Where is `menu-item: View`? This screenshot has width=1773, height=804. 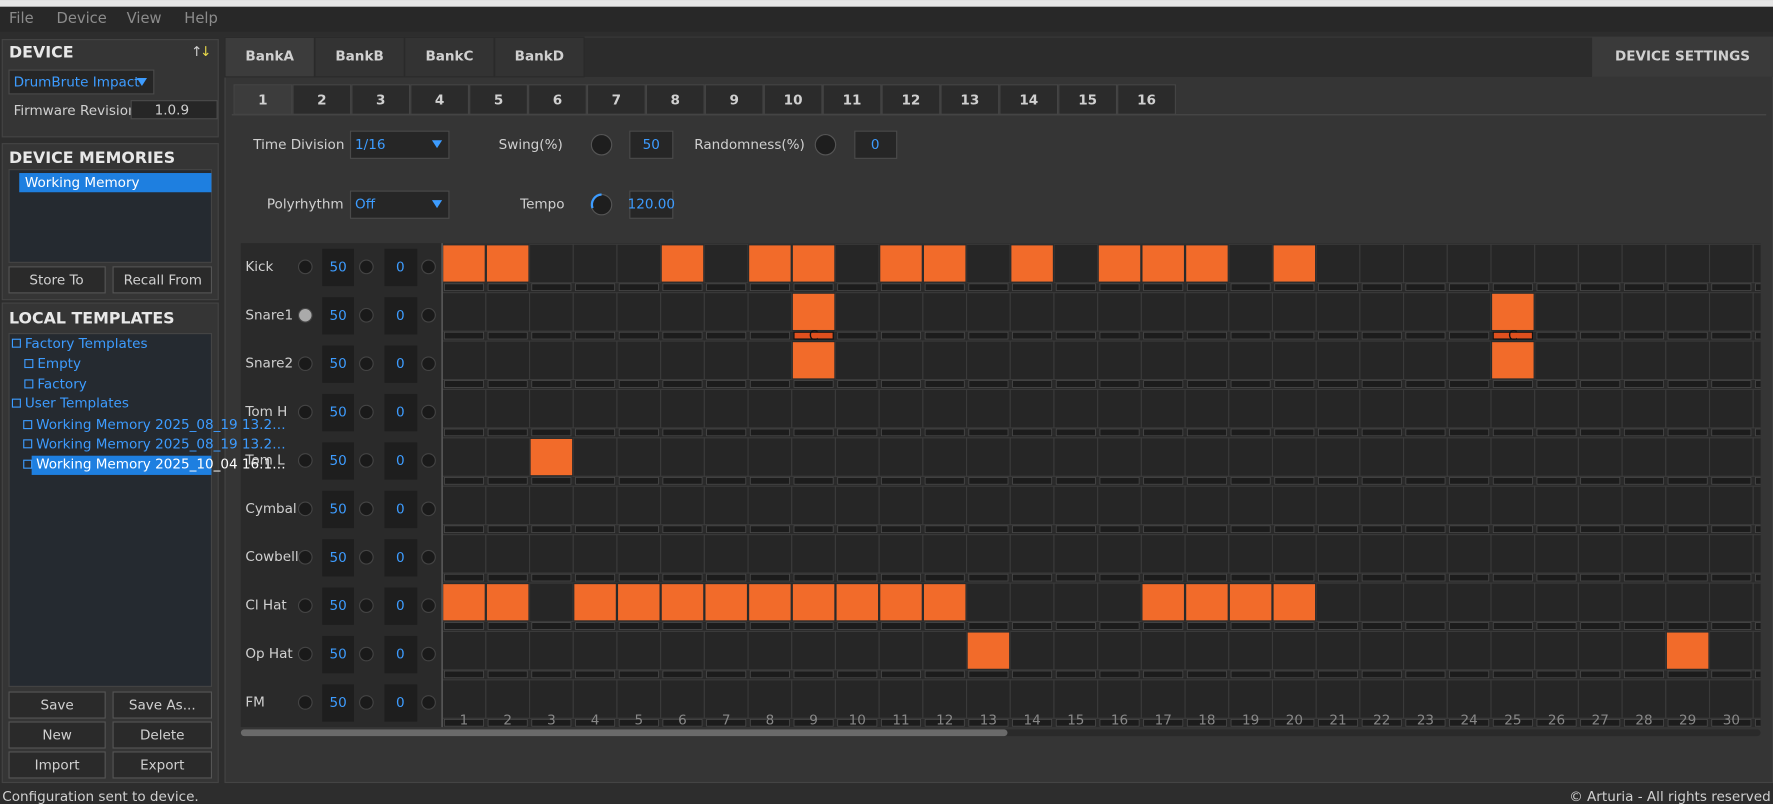
menu-item: View is located at coordinates (144, 18).